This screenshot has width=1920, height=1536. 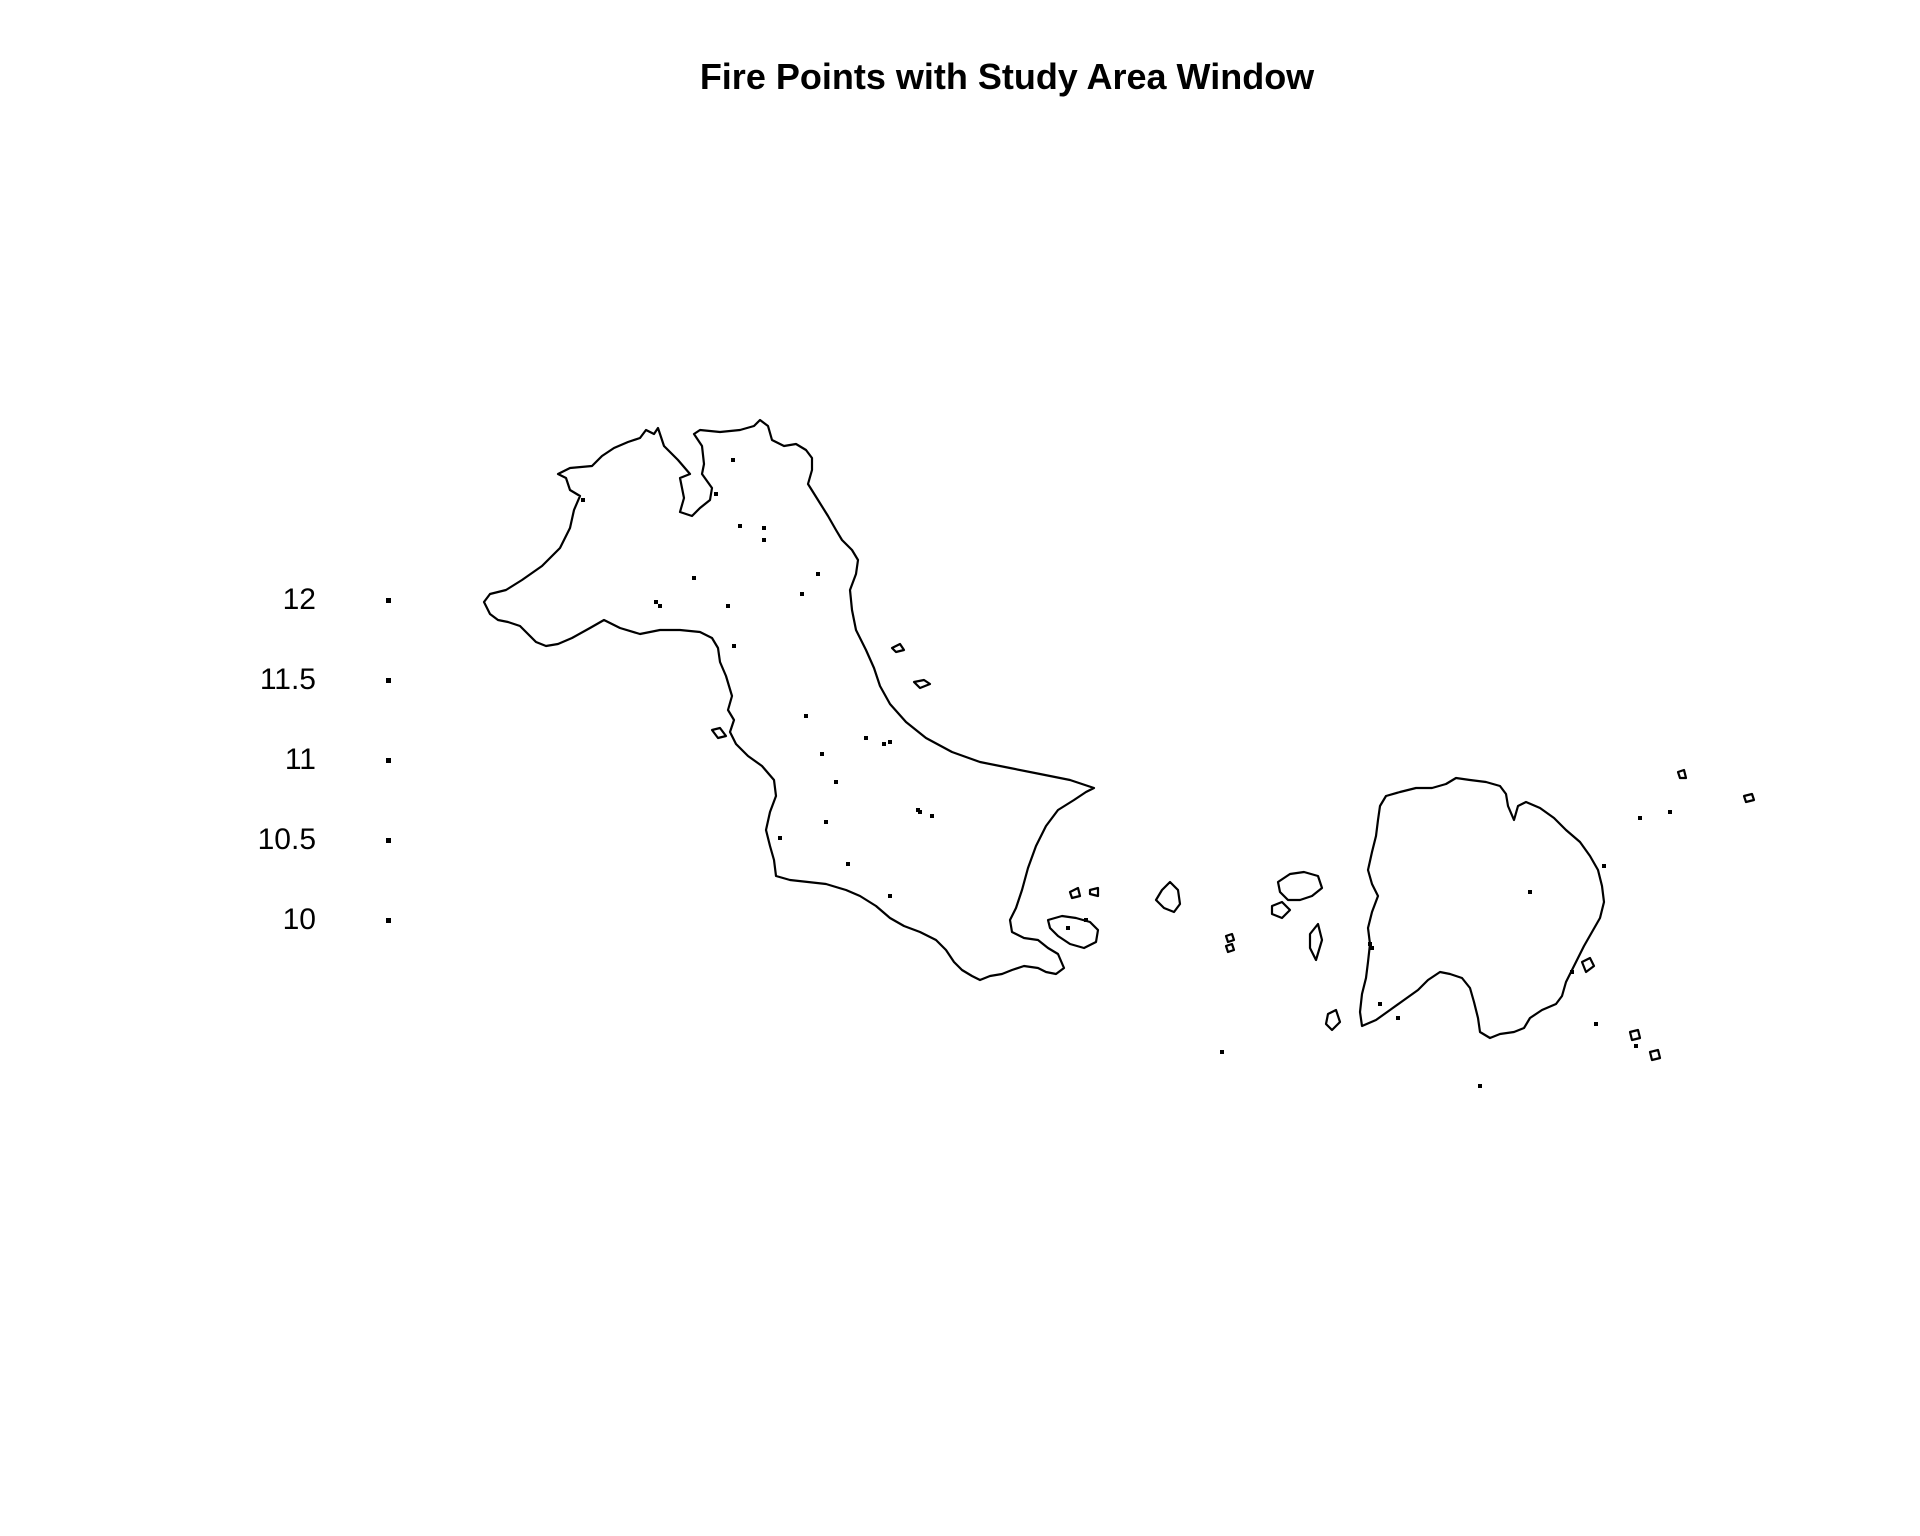 What do you see at coordinates (286, 839) in the screenshot?
I see `legend-label: 10.5` at bounding box center [286, 839].